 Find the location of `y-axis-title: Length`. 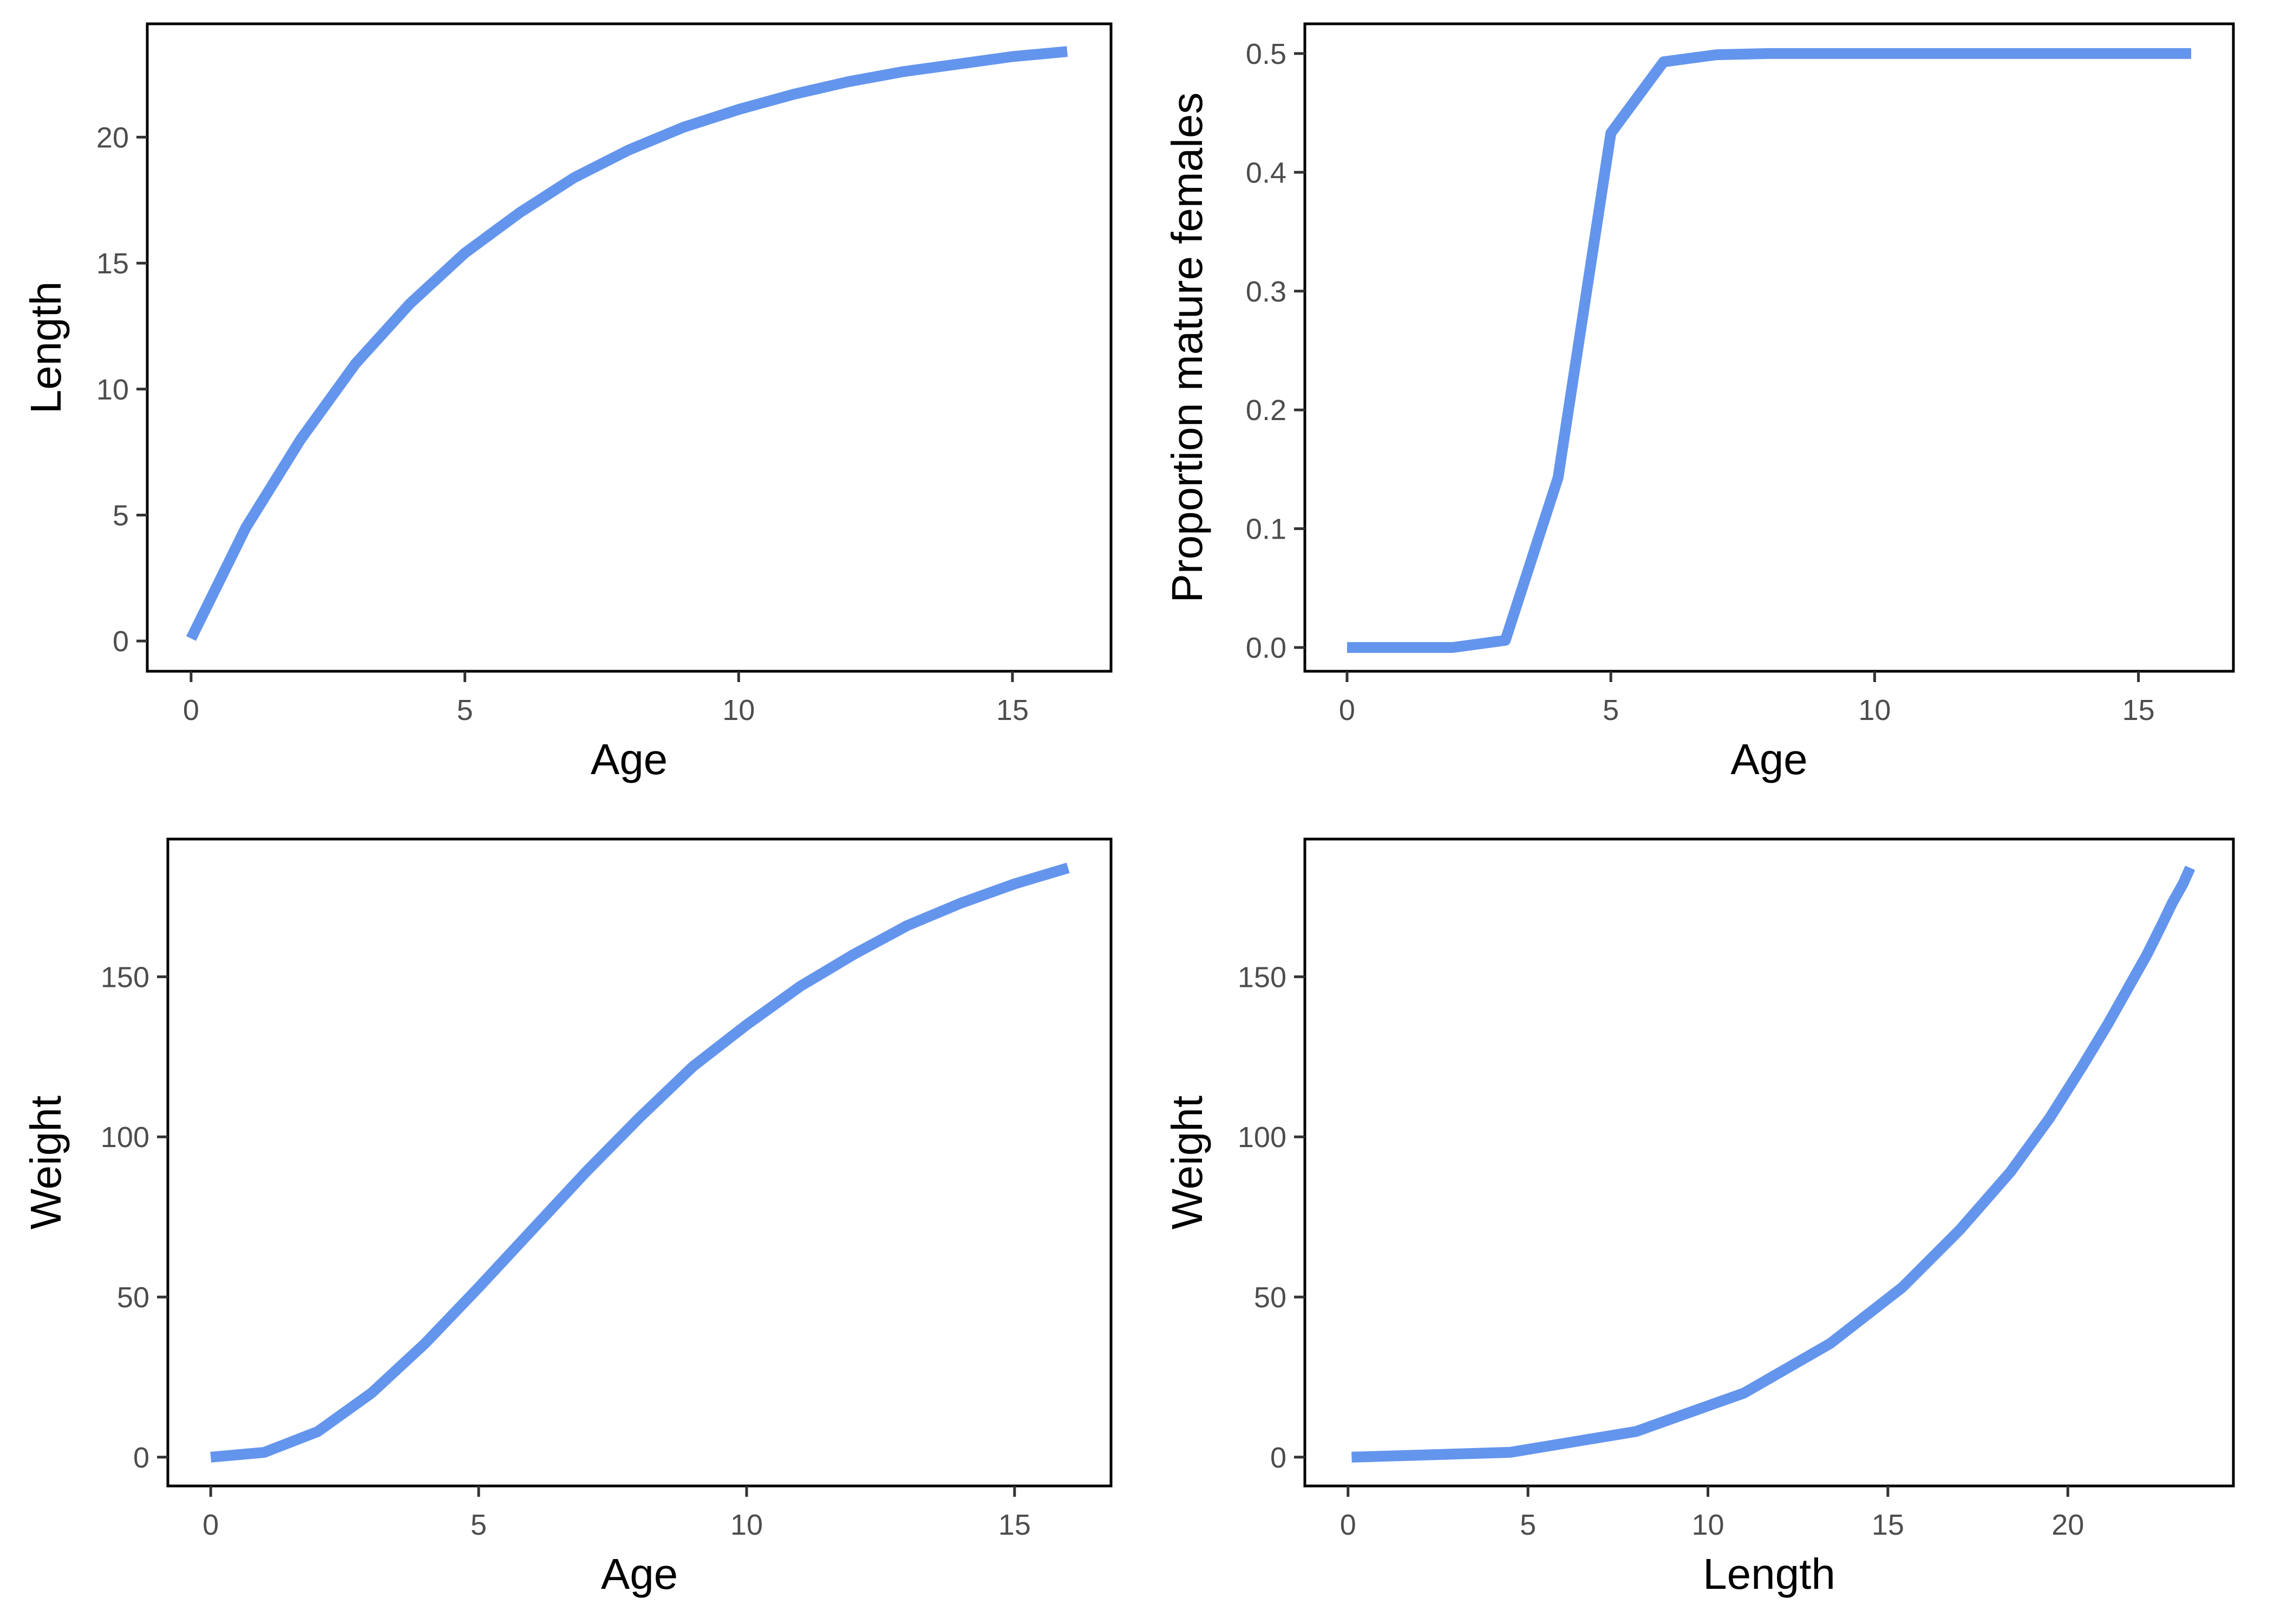

y-axis-title: Length is located at coordinates (46, 348).